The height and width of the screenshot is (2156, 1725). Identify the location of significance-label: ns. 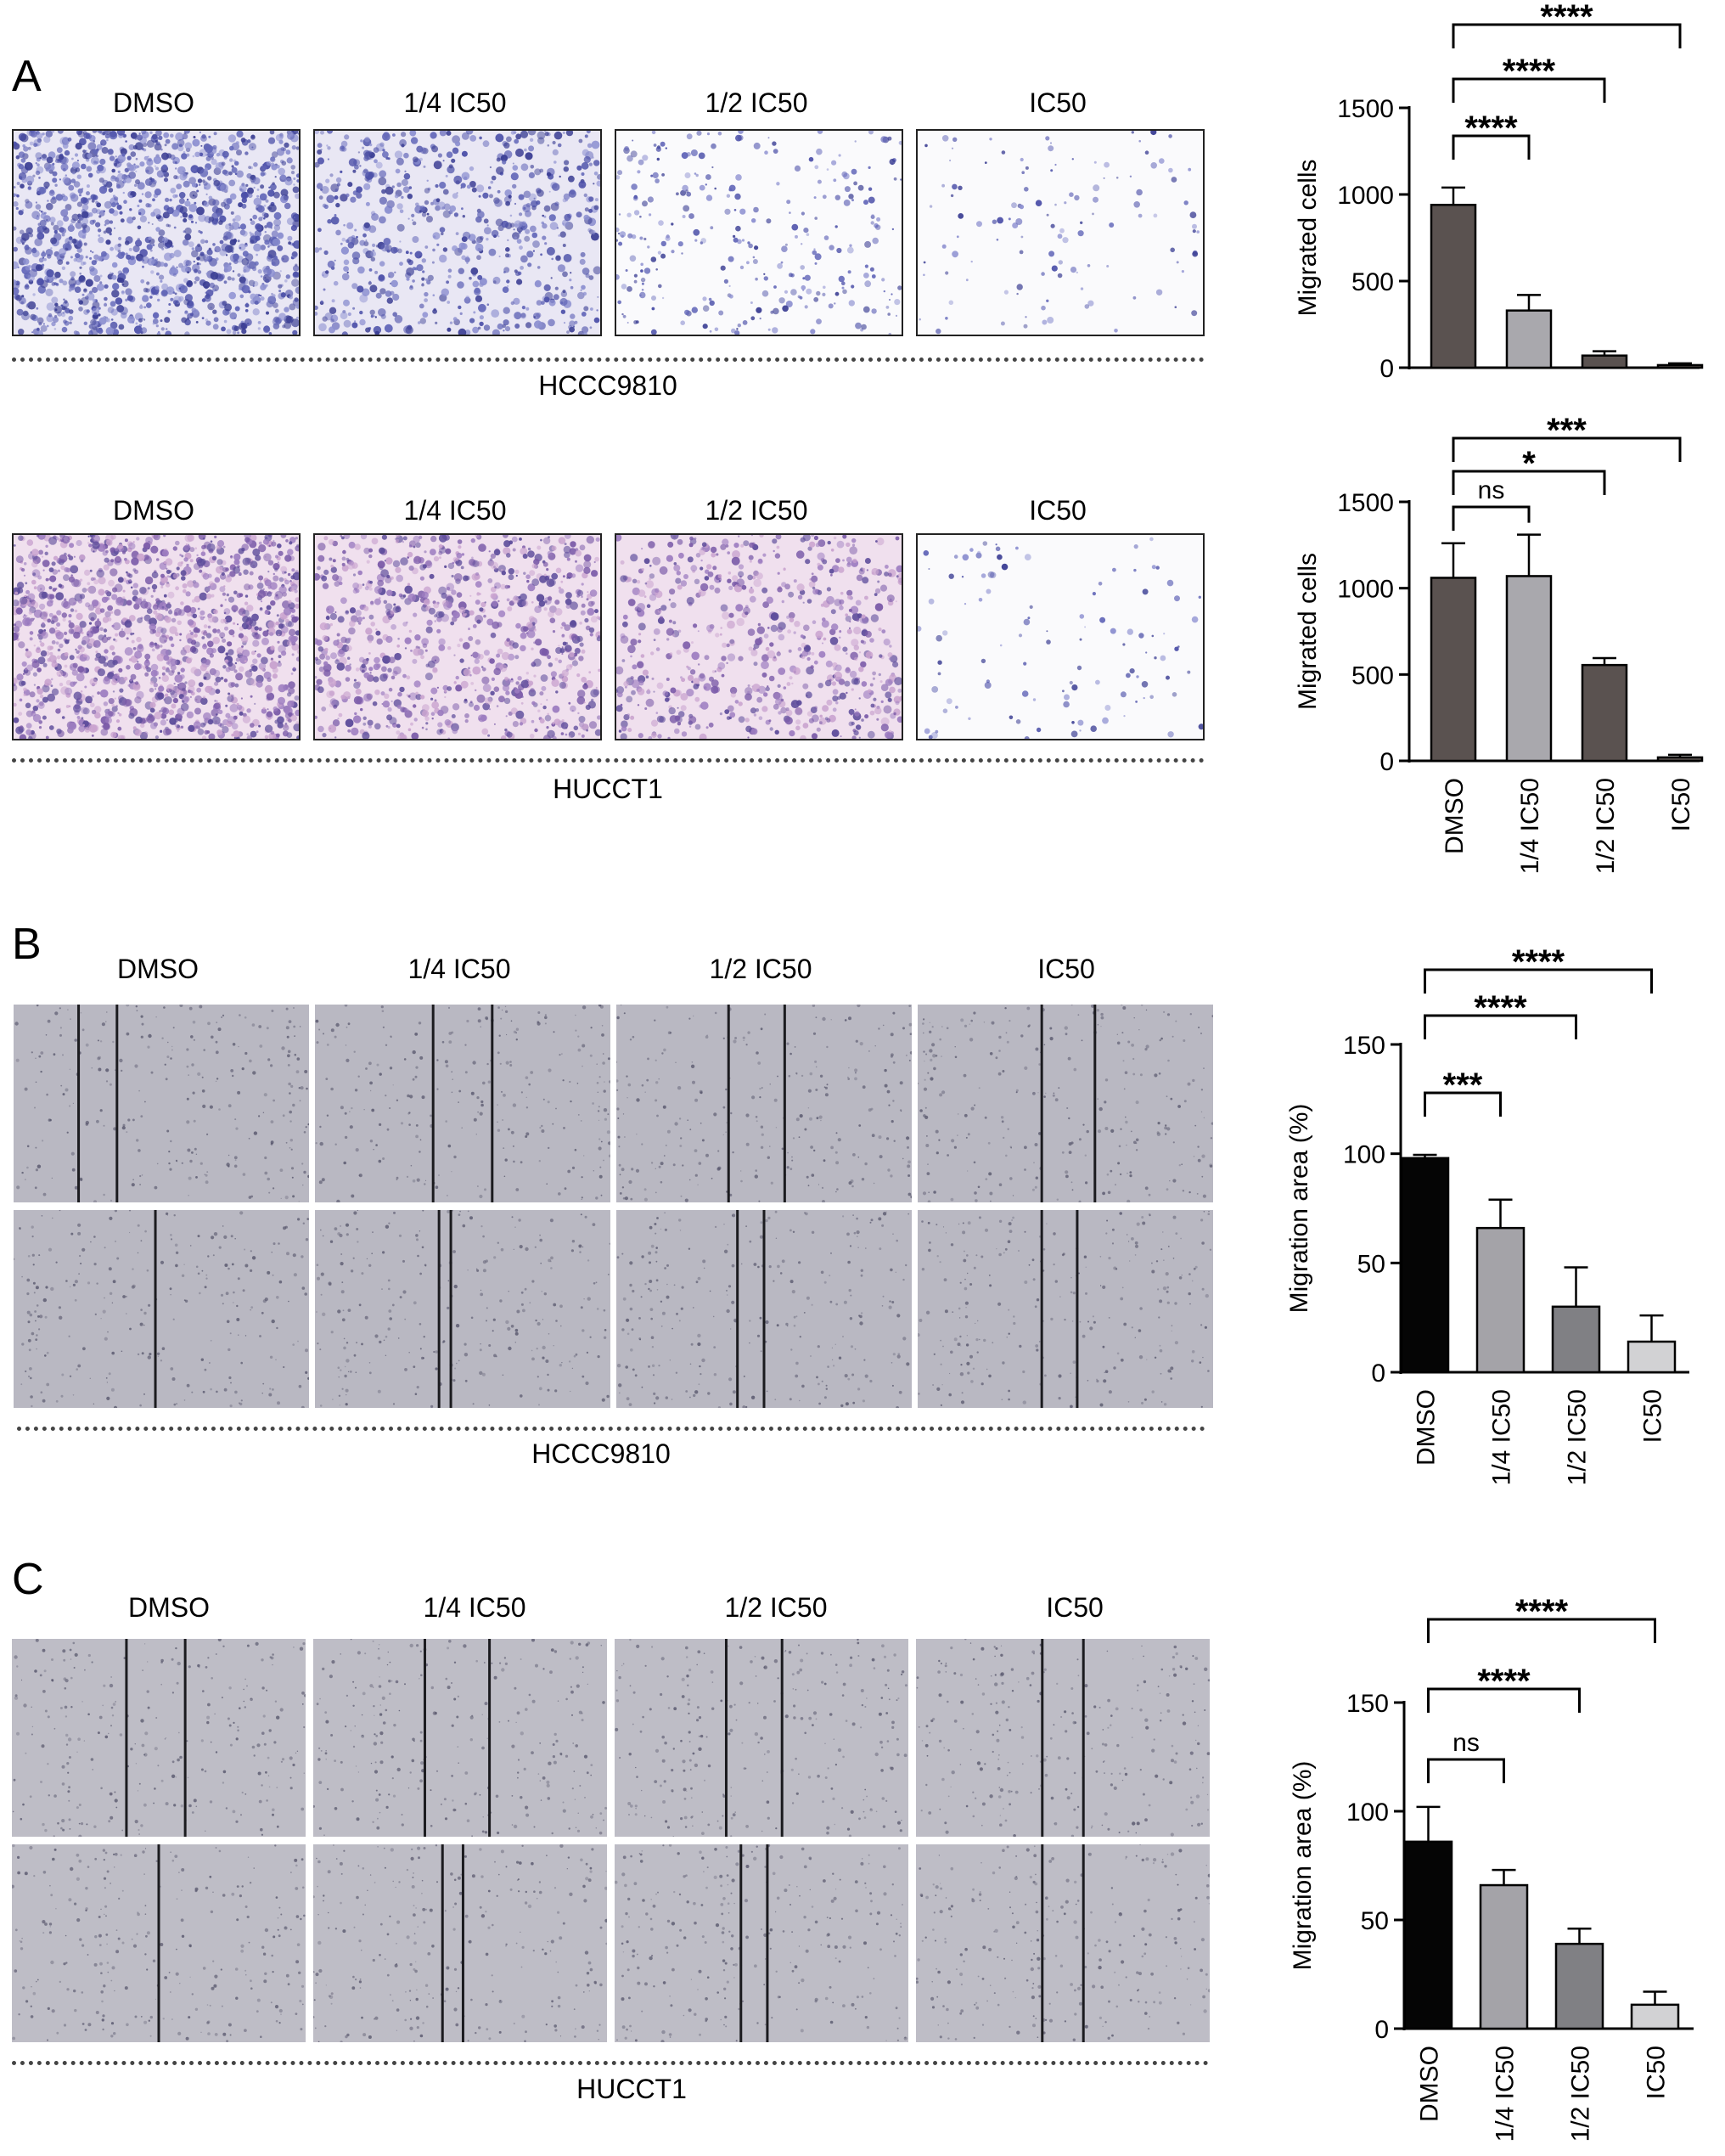
(1491, 490).